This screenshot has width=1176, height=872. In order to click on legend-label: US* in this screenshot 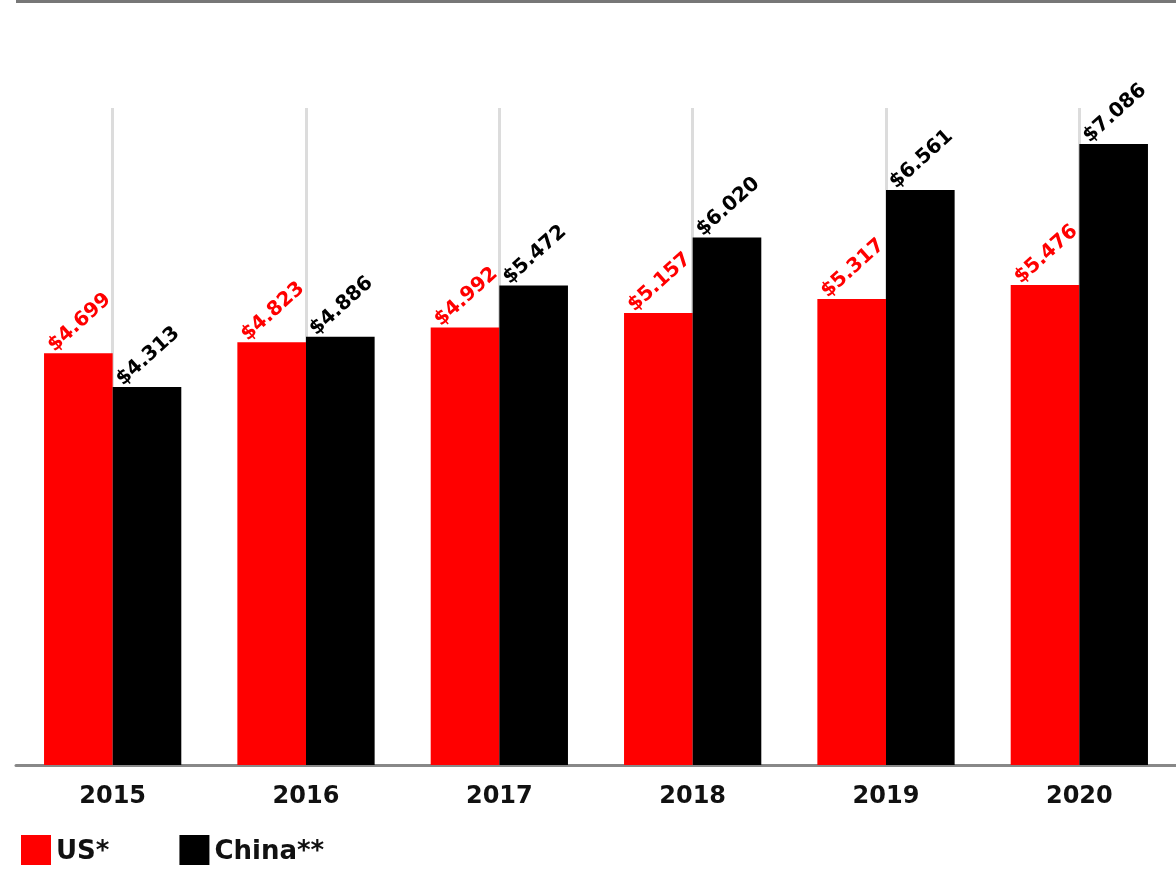, I will do `click(83, 850)`.